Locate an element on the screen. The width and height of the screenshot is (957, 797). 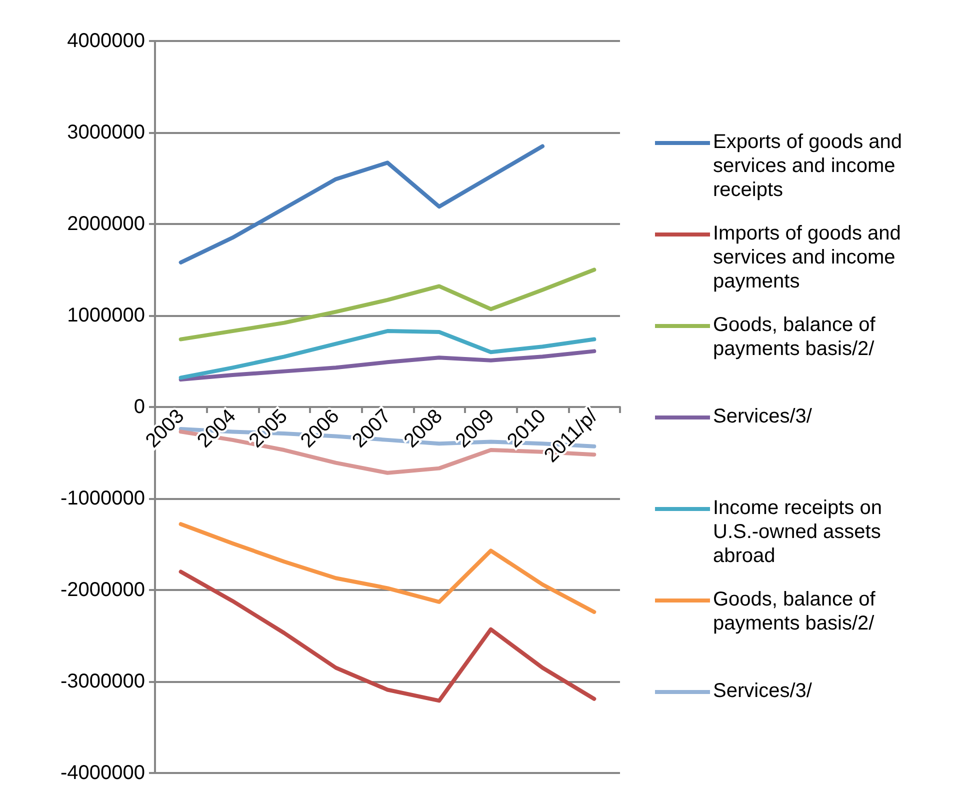
y-tick-label: 1000000 is located at coordinates (106, 315).